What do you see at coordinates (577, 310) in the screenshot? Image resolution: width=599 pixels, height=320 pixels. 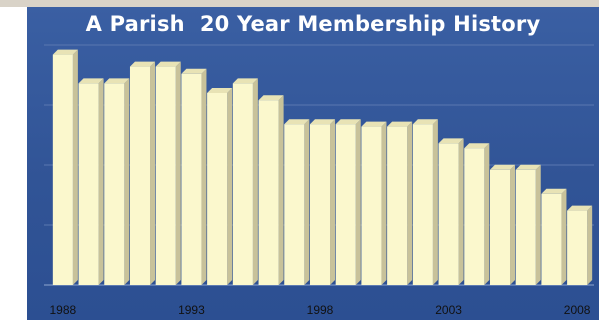 I see `x-tick-label: 2008` at bounding box center [577, 310].